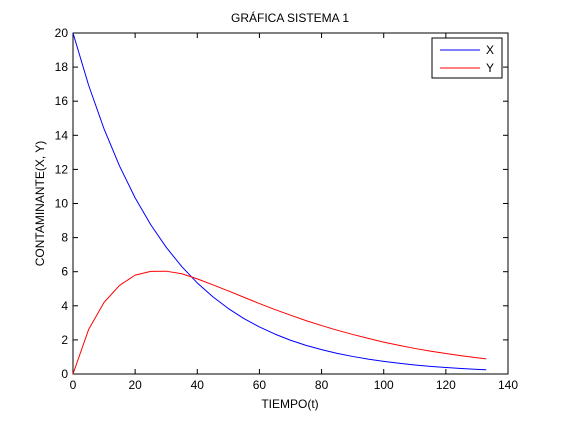 The height and width of the screenshot is (425, 561). I want to click on legend-entries: XY, so click(467, 59).